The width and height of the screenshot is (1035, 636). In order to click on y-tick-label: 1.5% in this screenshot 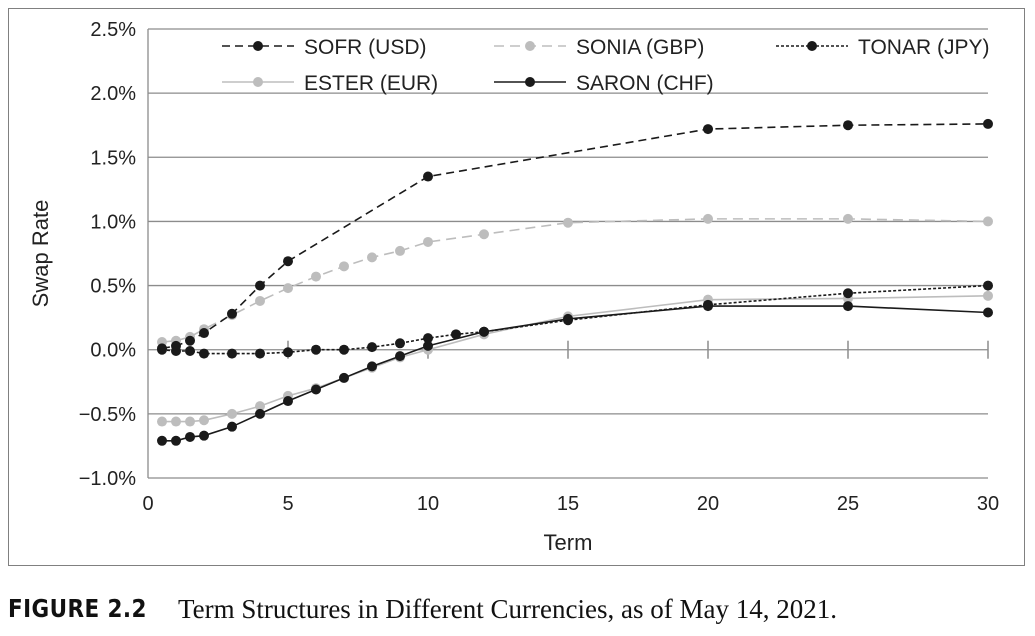, I will do `click(113, 158)`.